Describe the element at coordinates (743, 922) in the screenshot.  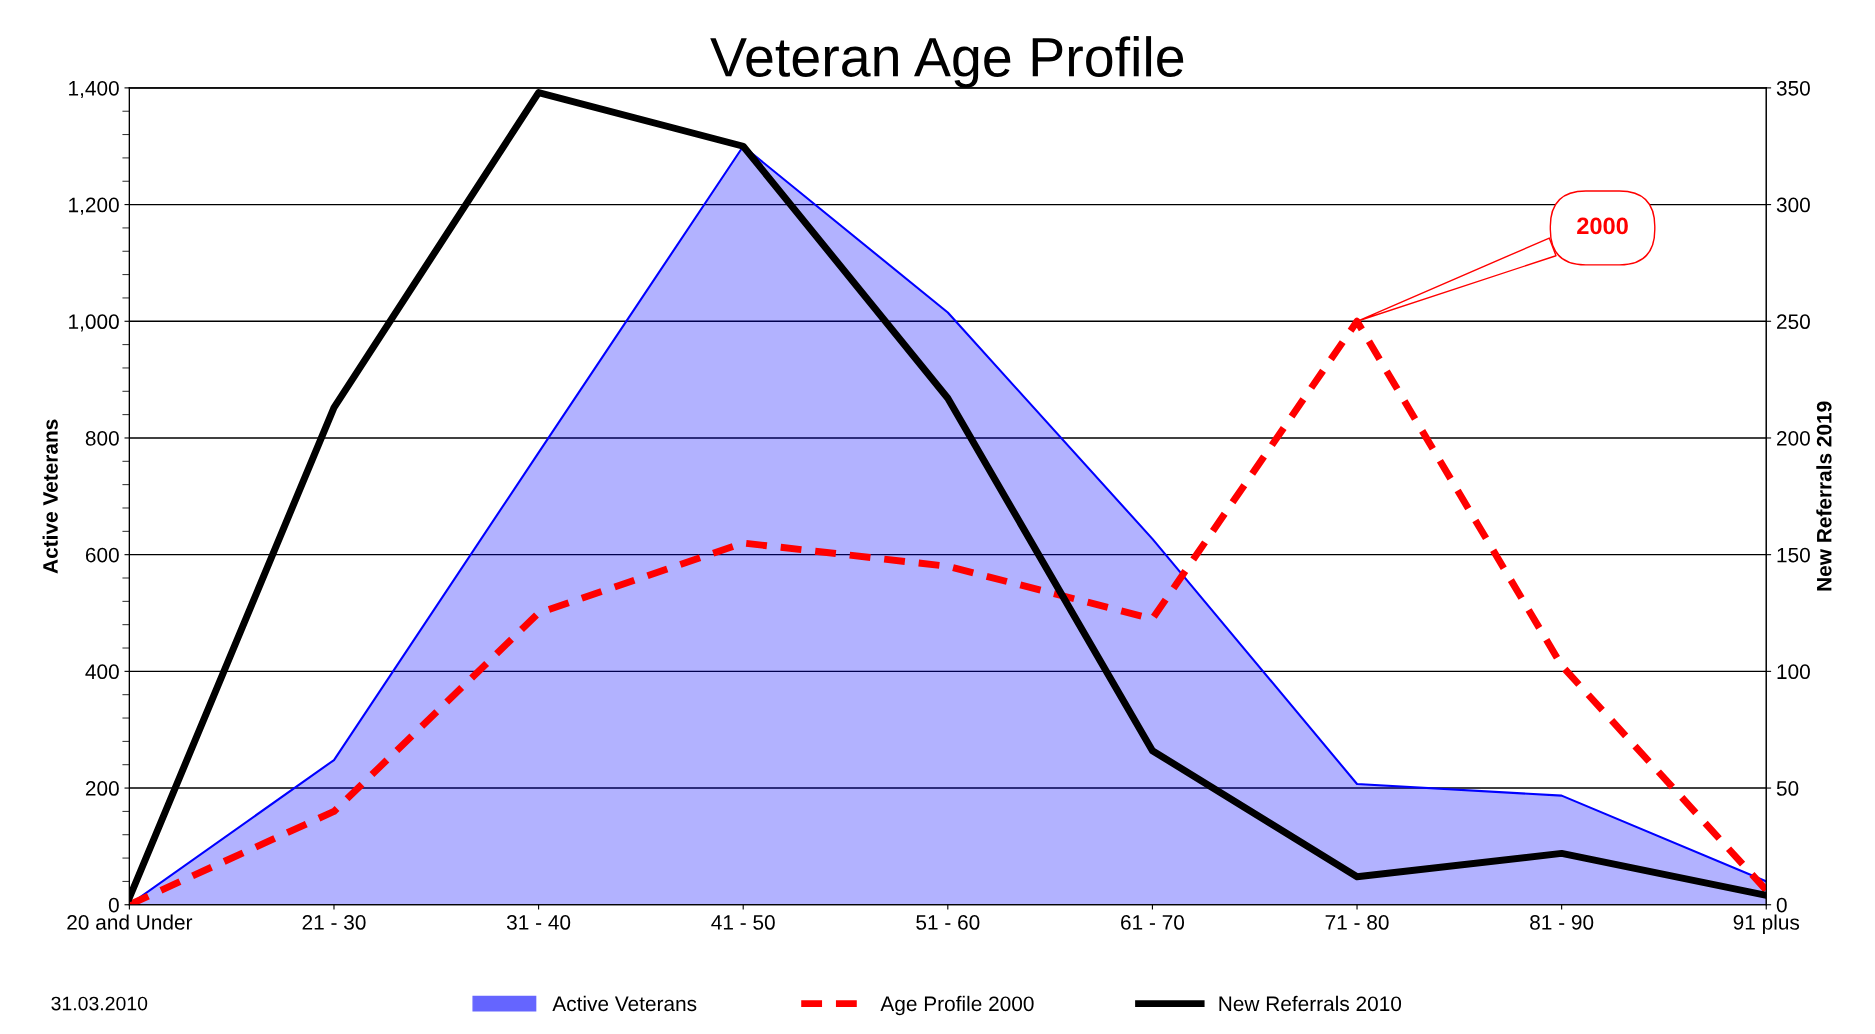
I see `x-tick-label: 41 - 50` at that location.